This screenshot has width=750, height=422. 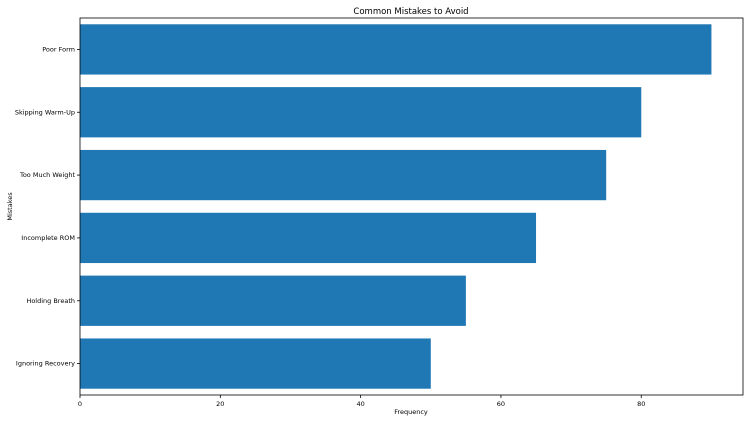 What do you see at coordinates (410, 12) in the screenshot?
I see `chart-title: Common Mistakes to Avoid` at bounding box center [410, 12].